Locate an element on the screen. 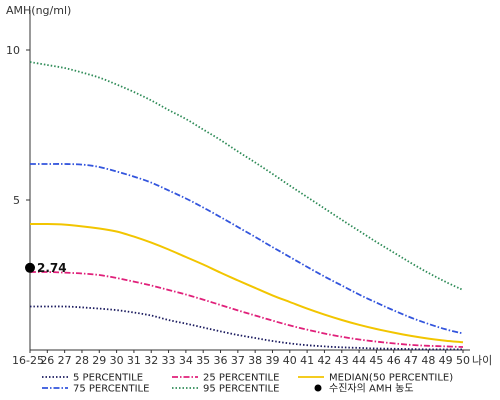 The width and height of the screenshot is (500, 400). y-tick-label: 5 is located at coordinates (16, 200).